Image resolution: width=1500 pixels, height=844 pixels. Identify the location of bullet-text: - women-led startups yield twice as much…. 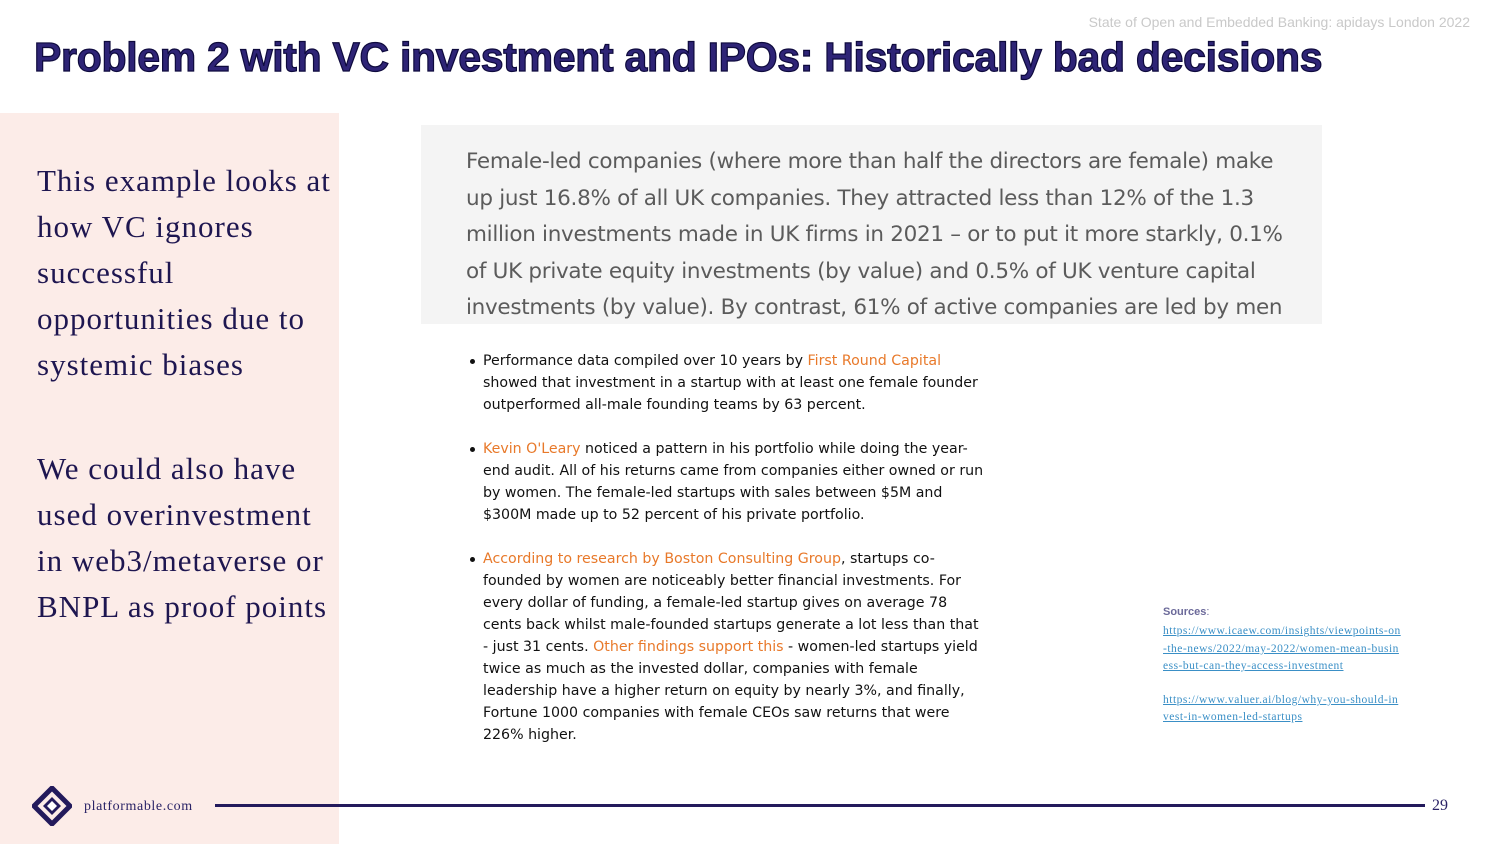
(730, 691).